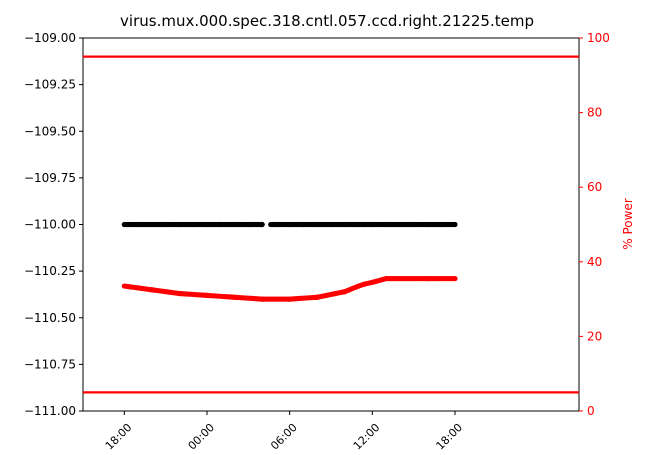 Image resolution: width=653 pixels, height=455 pixels. I want to click on y2-tick-label: 100, so click(598, 38).